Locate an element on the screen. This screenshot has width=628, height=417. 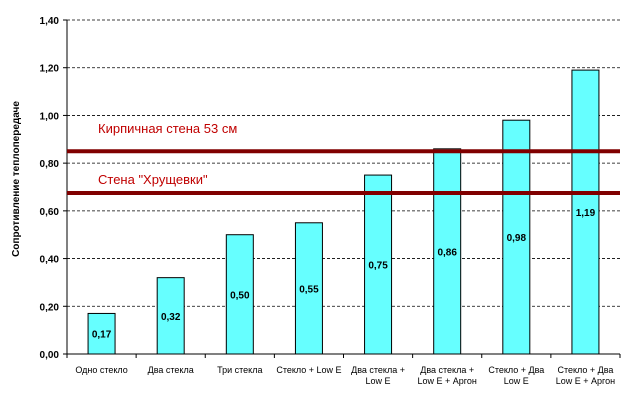
x-category-label-line: Три стекла is located at coordinates (239, 370).